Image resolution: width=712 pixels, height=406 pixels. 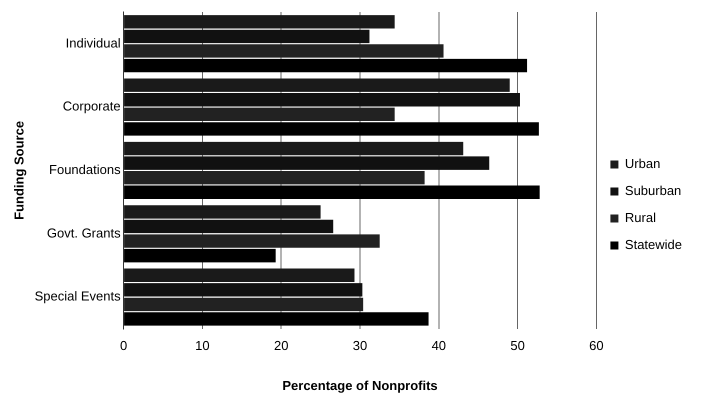 What do you see at coordinates (18, 170) in the screenshot?
I see `y-axis-title: Funding Source` at bounding box center [18, 170].